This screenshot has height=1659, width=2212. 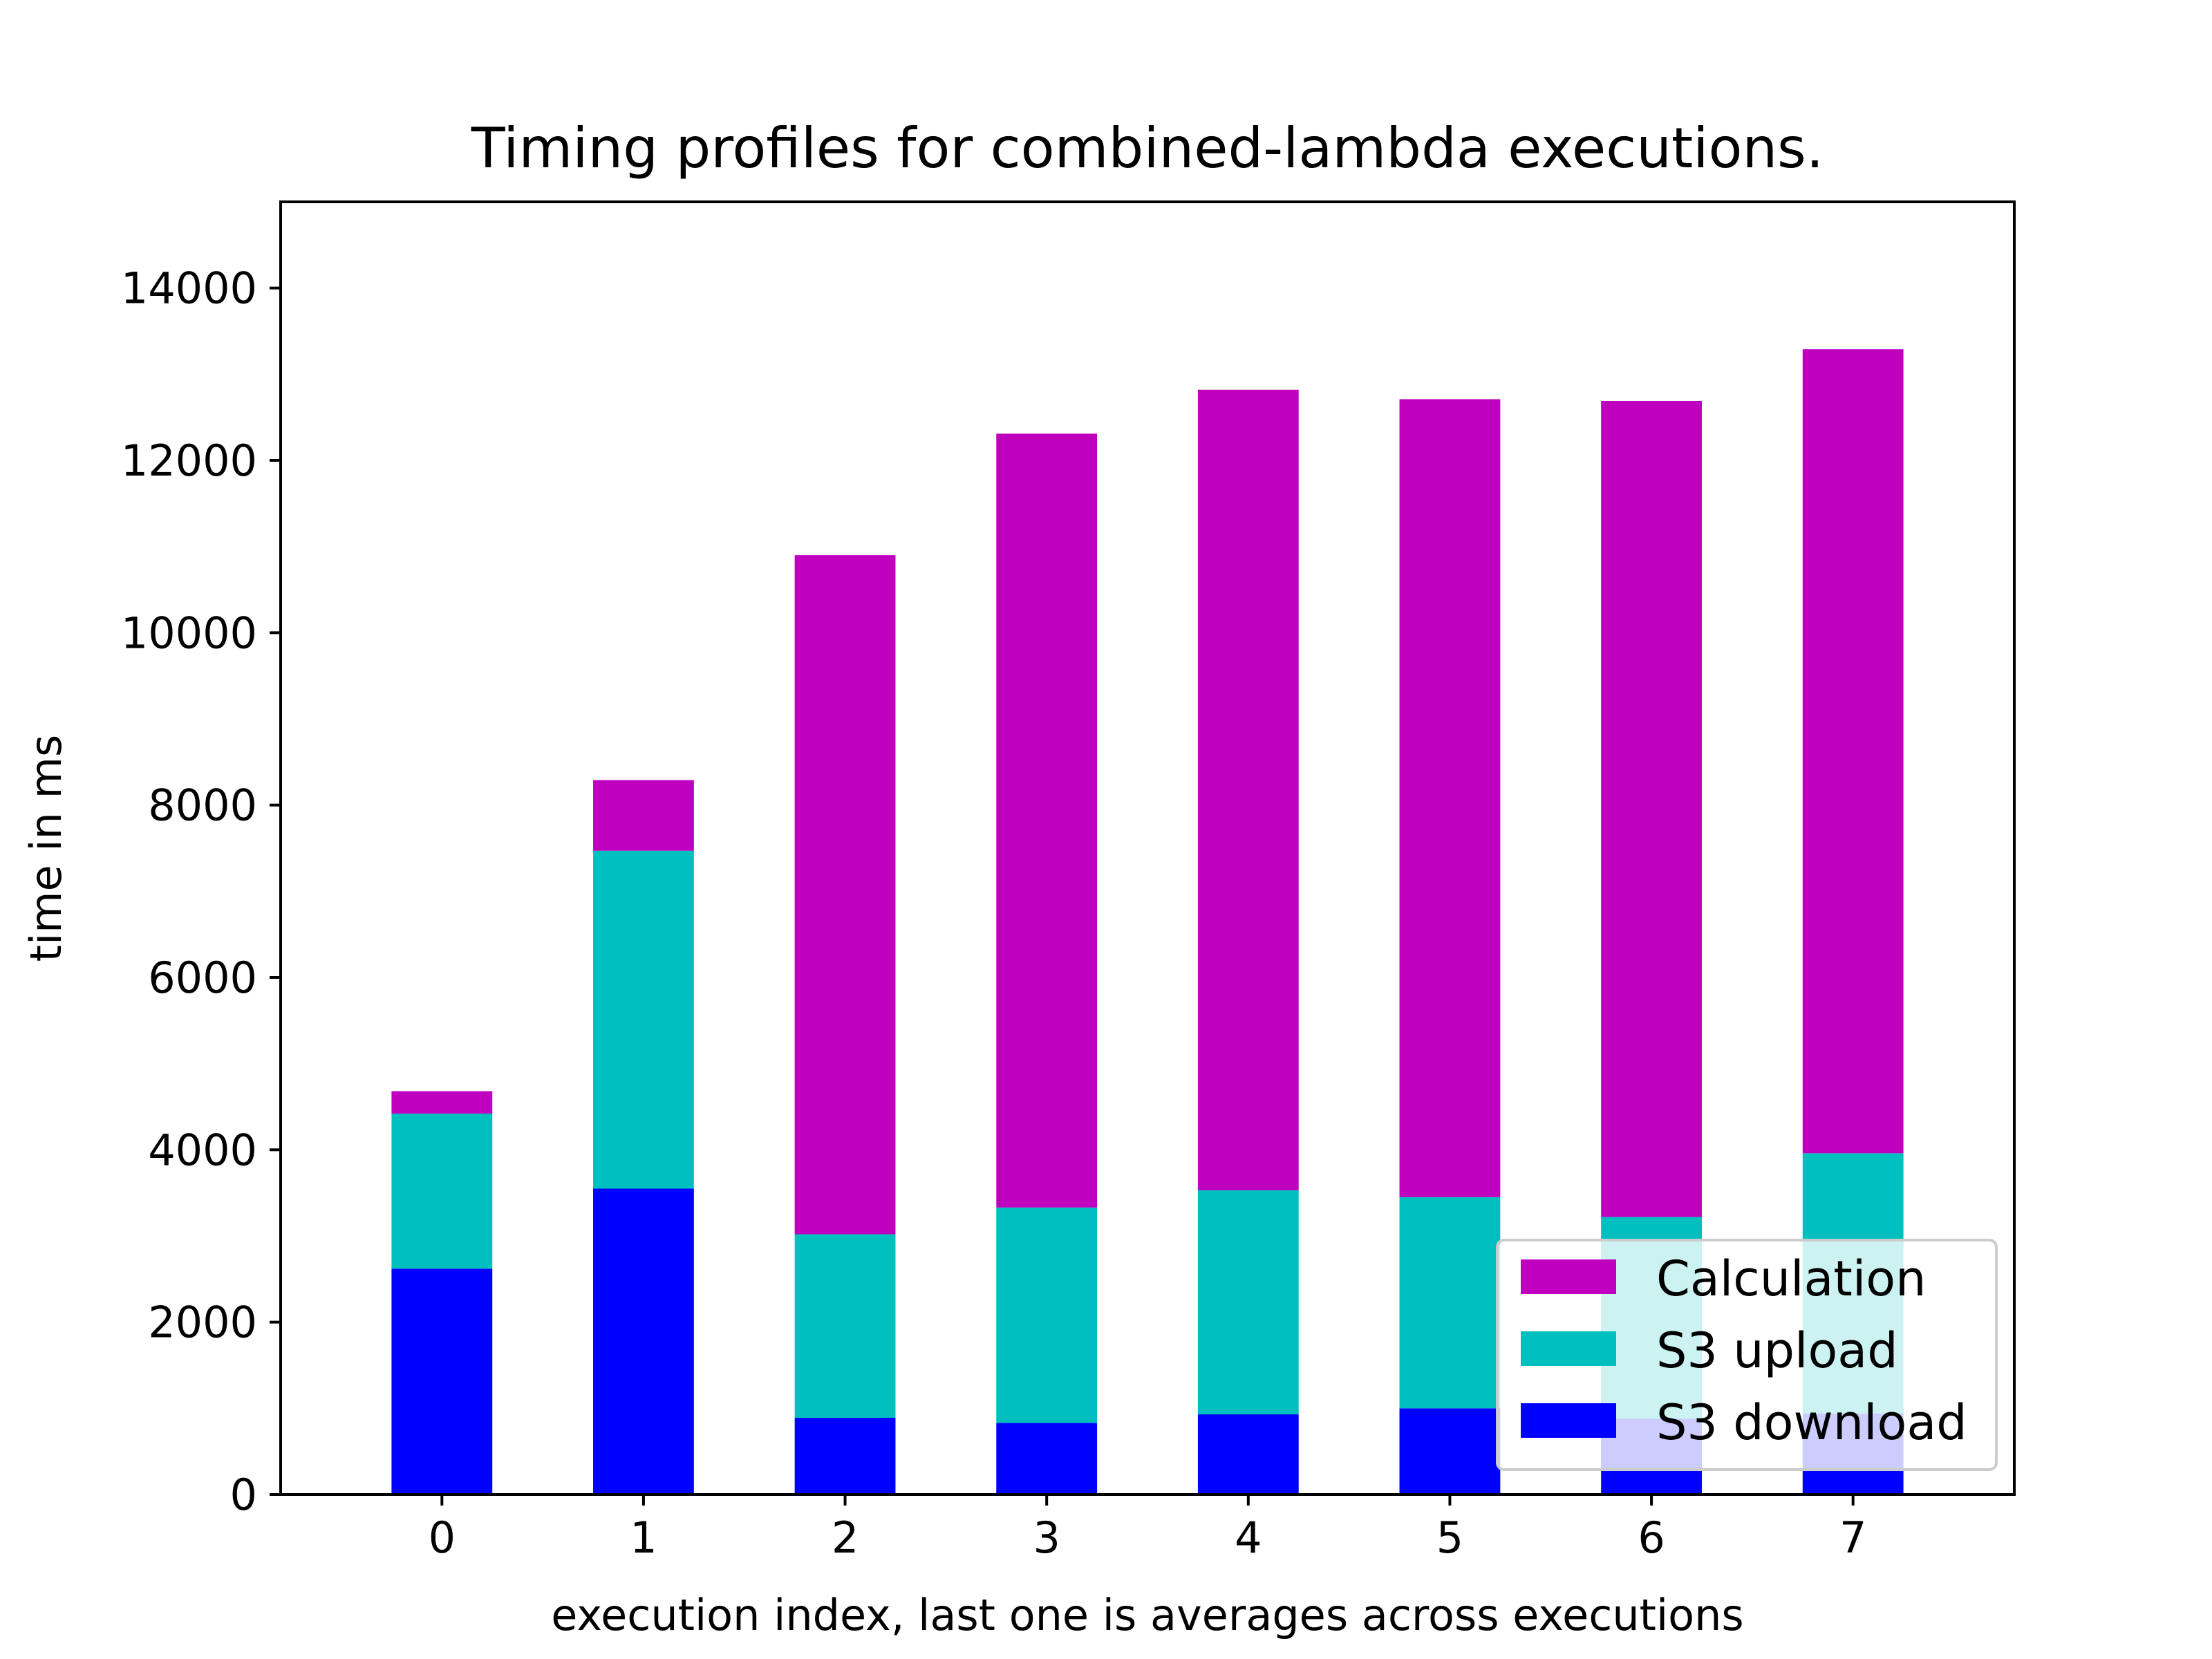 What do you see at coordinates (643, 1537) in the screenshot?
I see `x-tick-label: 1` at bounding box center [643, 1537].